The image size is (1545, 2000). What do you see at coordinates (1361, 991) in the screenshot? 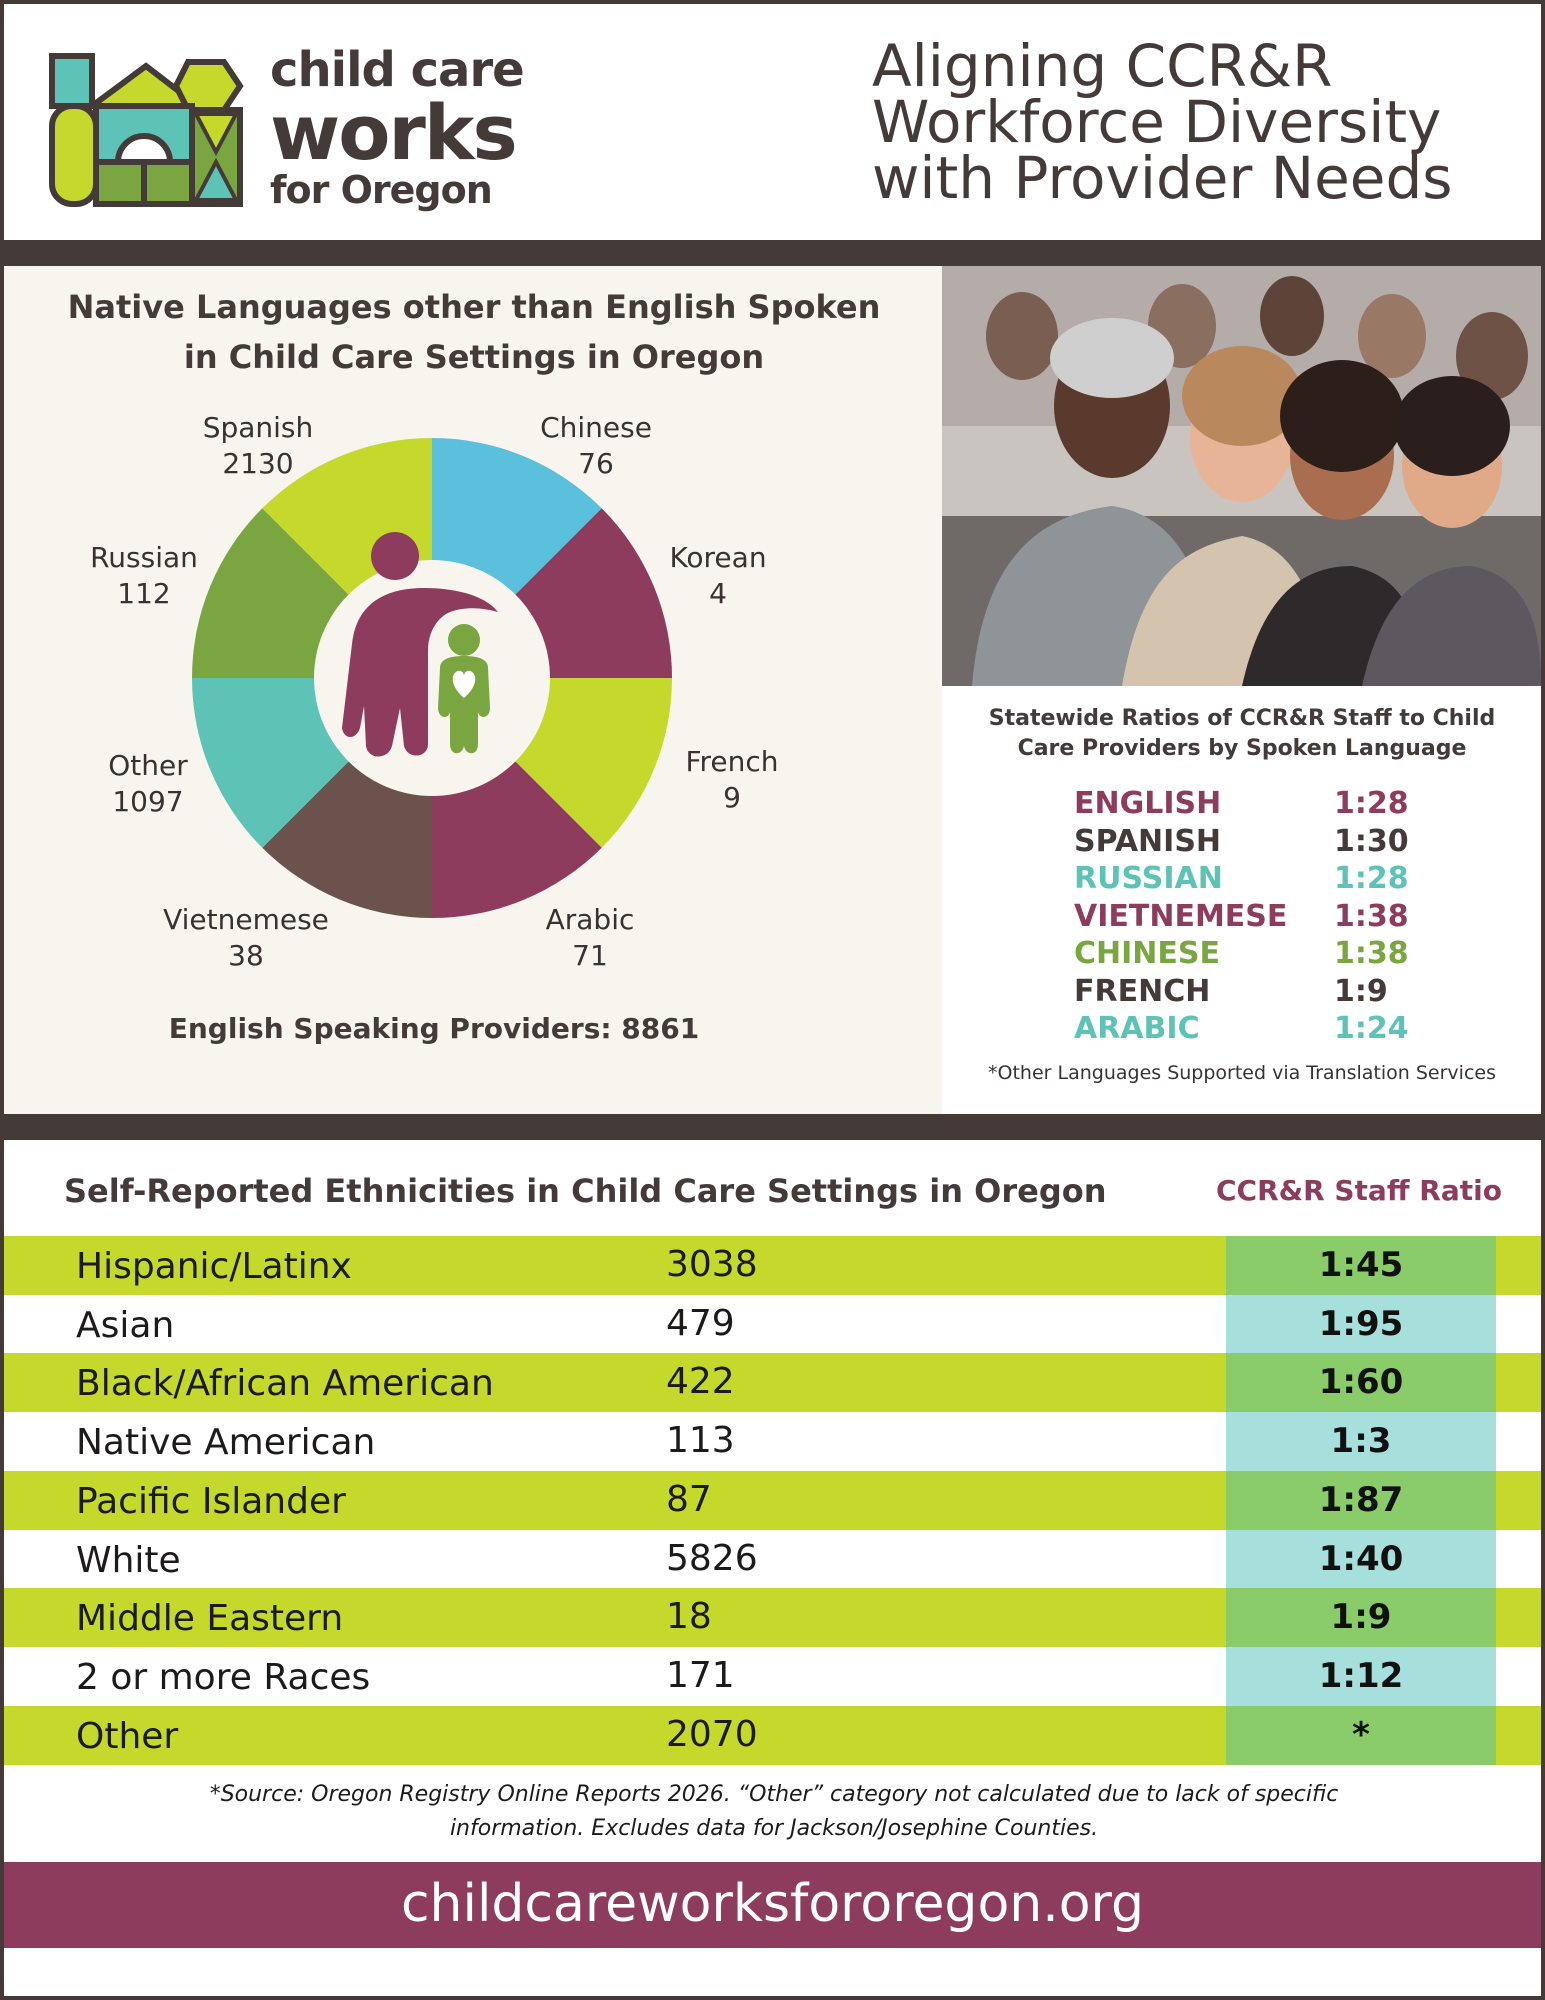
I see `ratio-value: 1:9` at bounding box center [1361, 991].